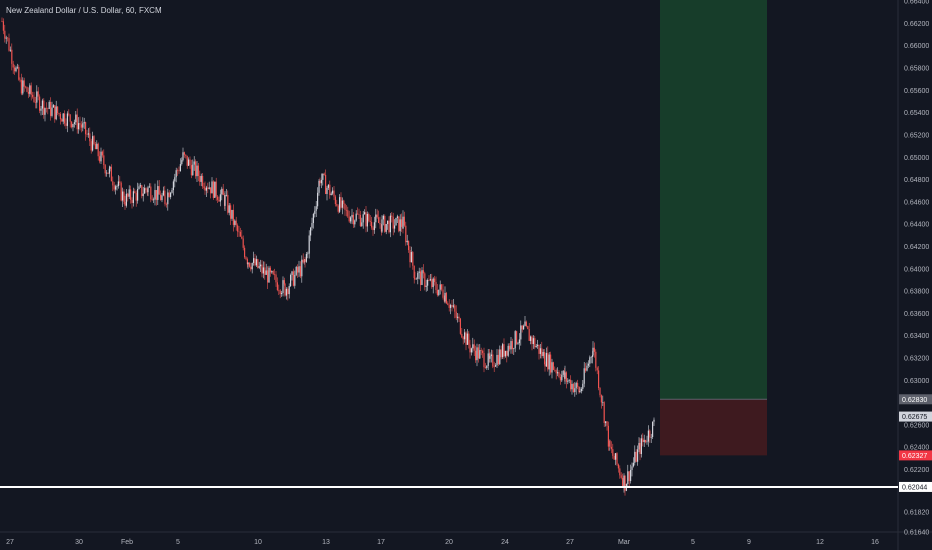 This screenshot has height=550, width=932. I want to click on y-tick-label: 0.61820, so click(916, 512).